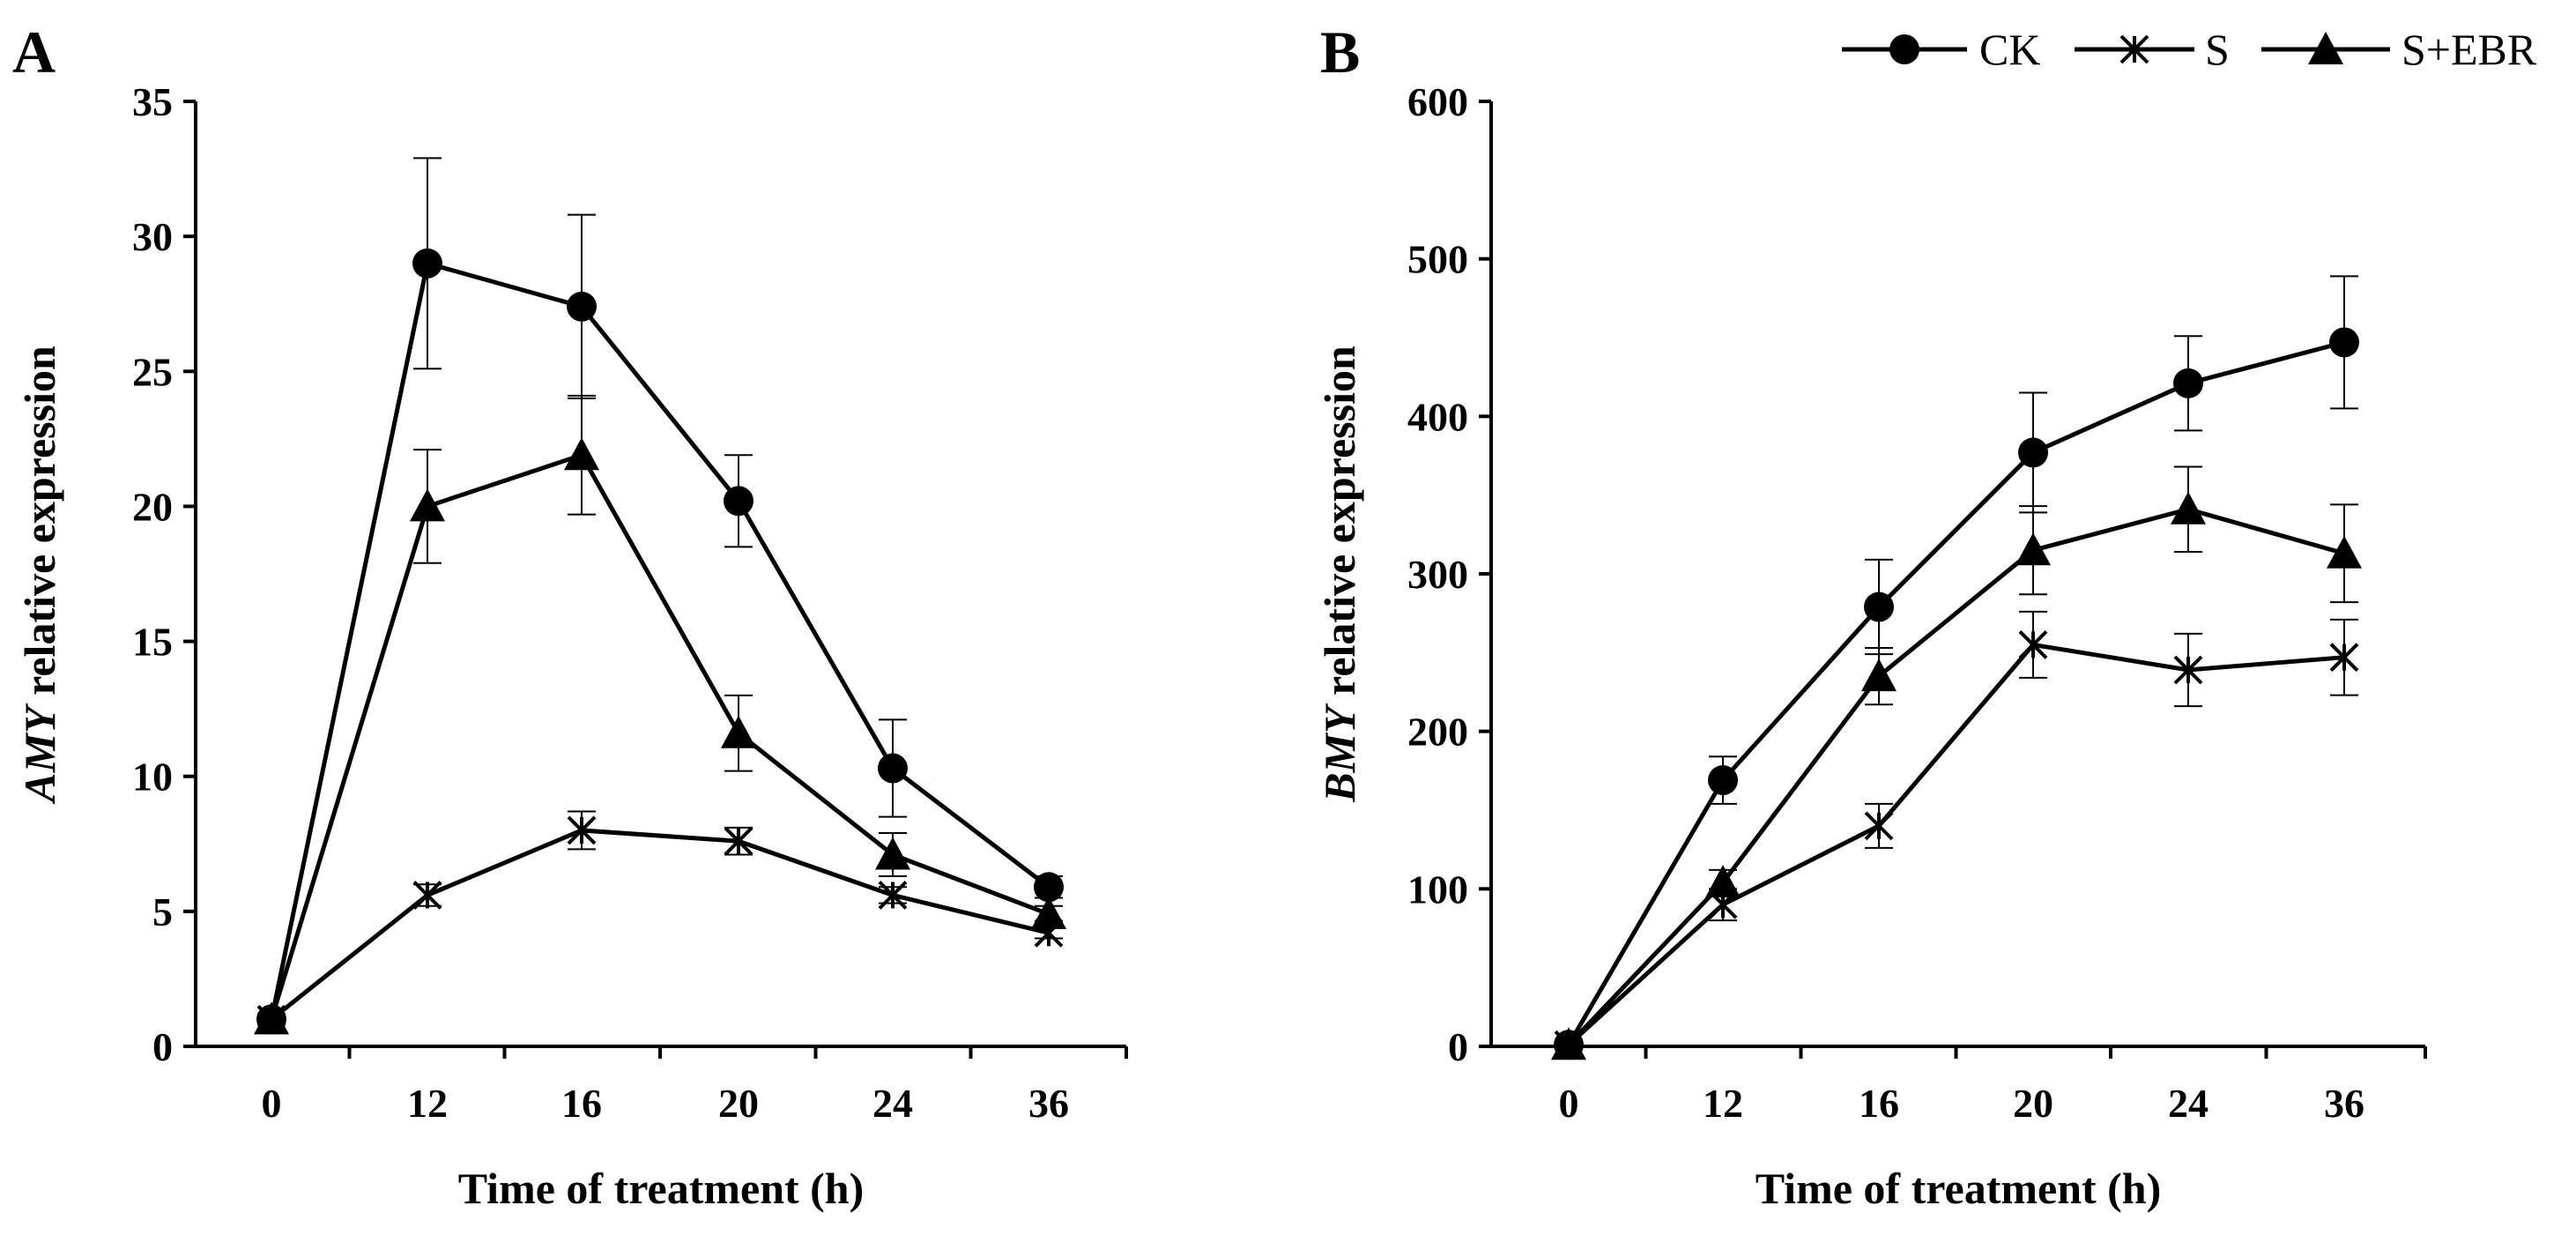  What do you see at coordinates (2399, 49) in the screenshot?
I see `legend-item-s-ebr: S+EBR` at bounding box center [2399, 49].